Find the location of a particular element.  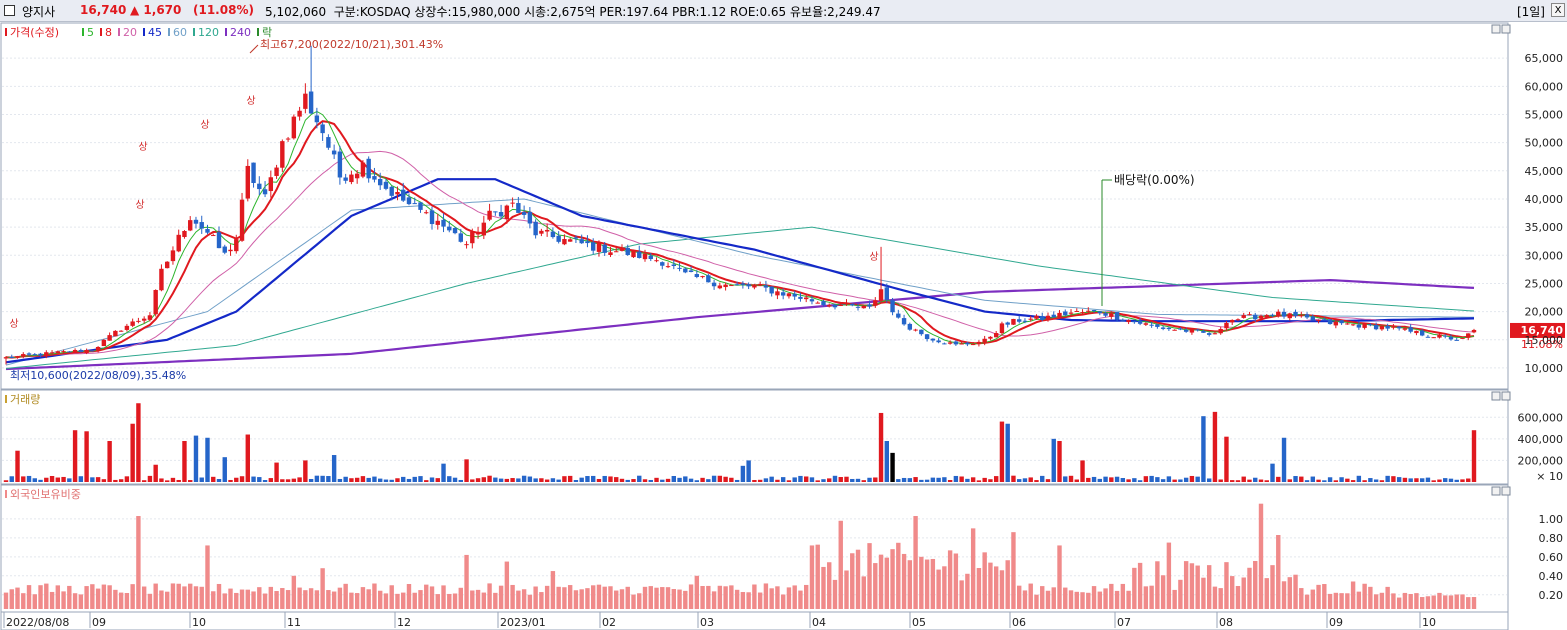

close-button: X is located at coordinates (1558, 10).